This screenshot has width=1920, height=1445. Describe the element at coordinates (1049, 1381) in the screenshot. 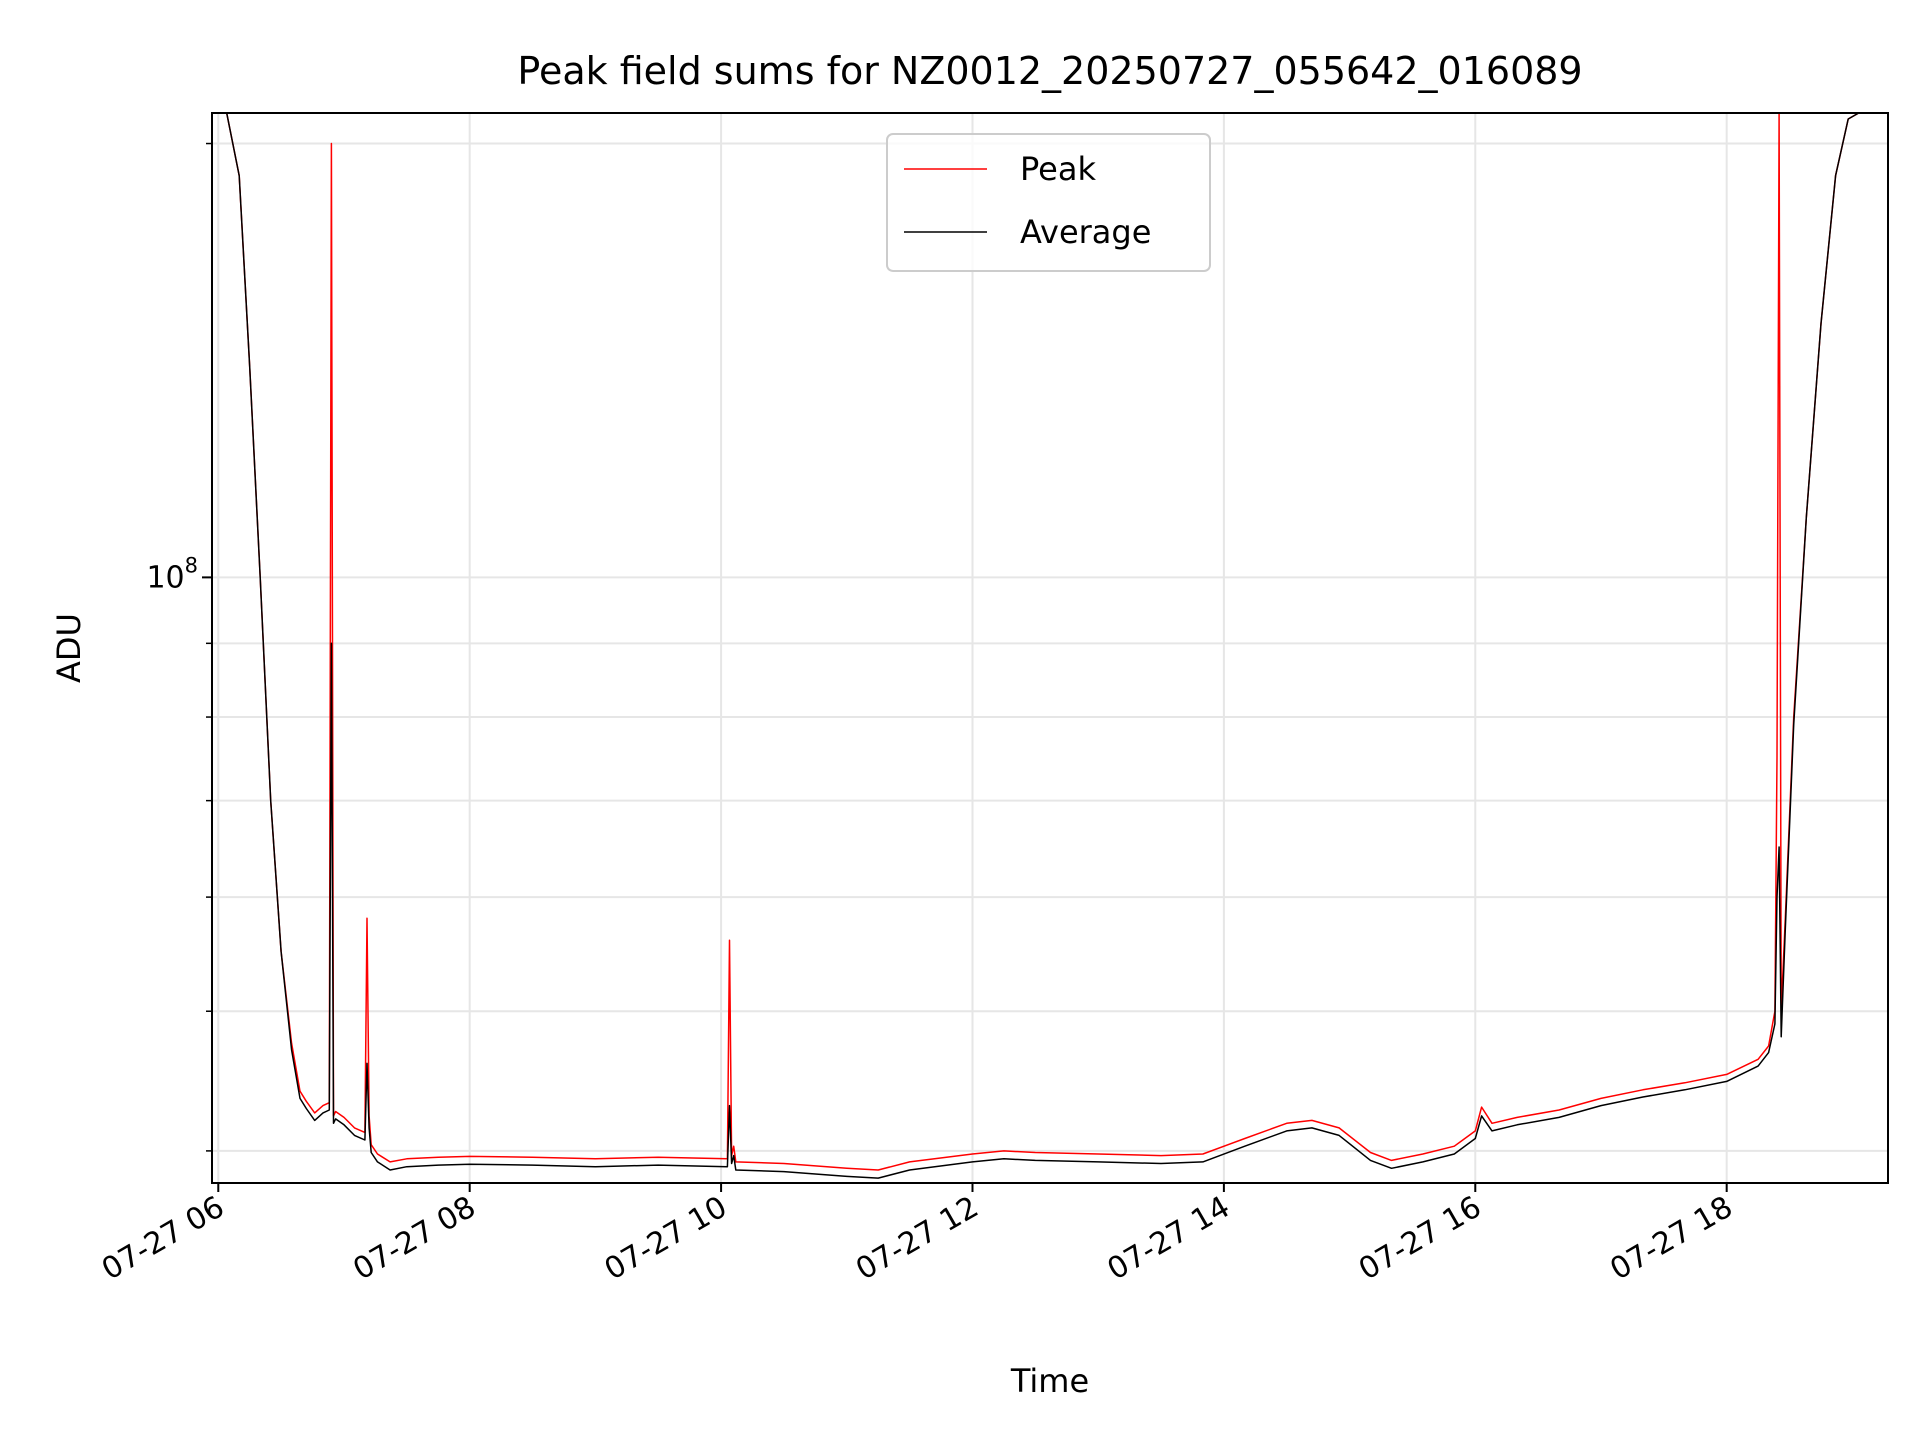

I see `x-axis-label: Time` at that location.